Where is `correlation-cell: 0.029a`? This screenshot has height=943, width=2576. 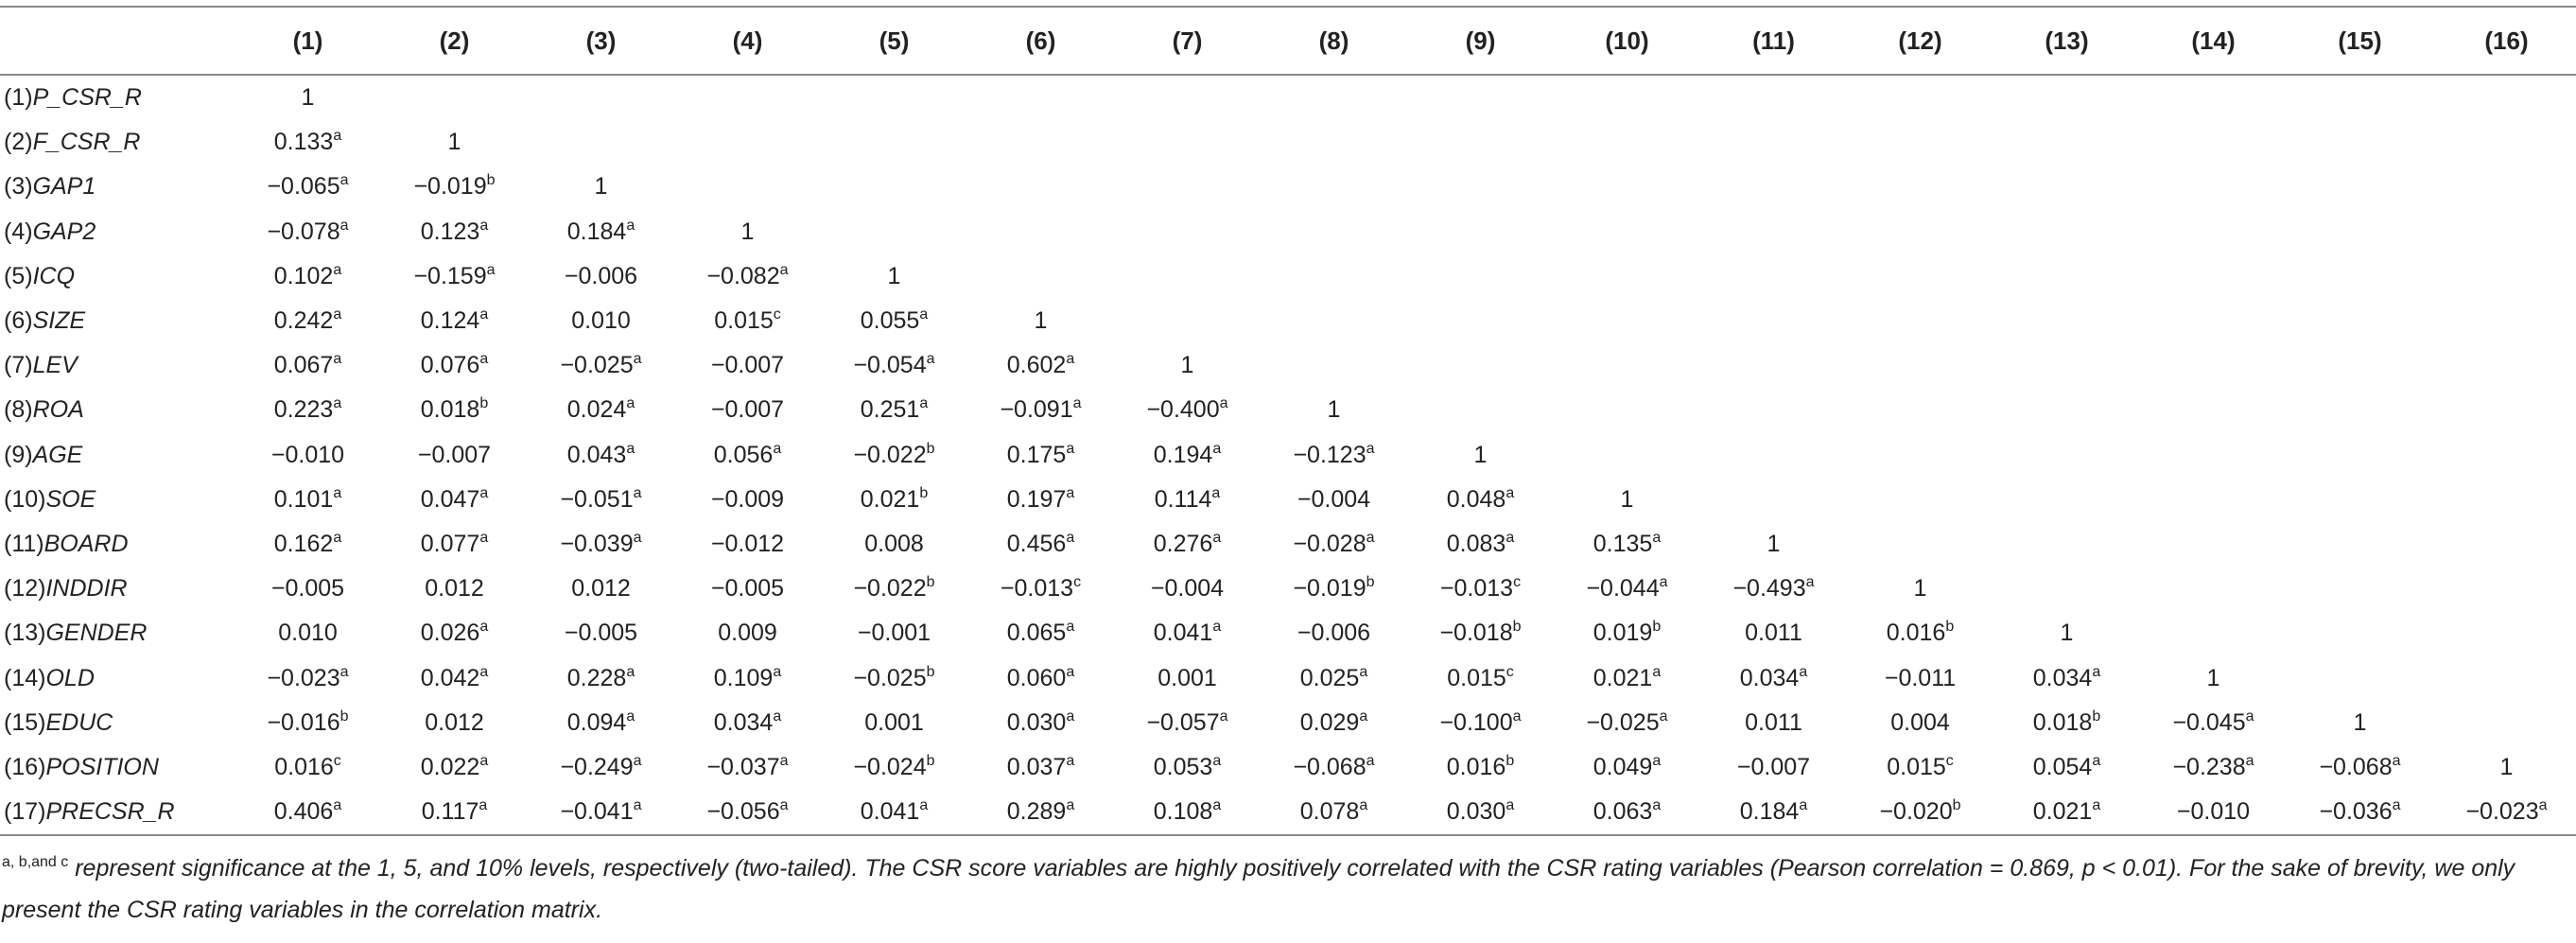
correlation-cell: 0.029a is located at coordinates (1334, 723).